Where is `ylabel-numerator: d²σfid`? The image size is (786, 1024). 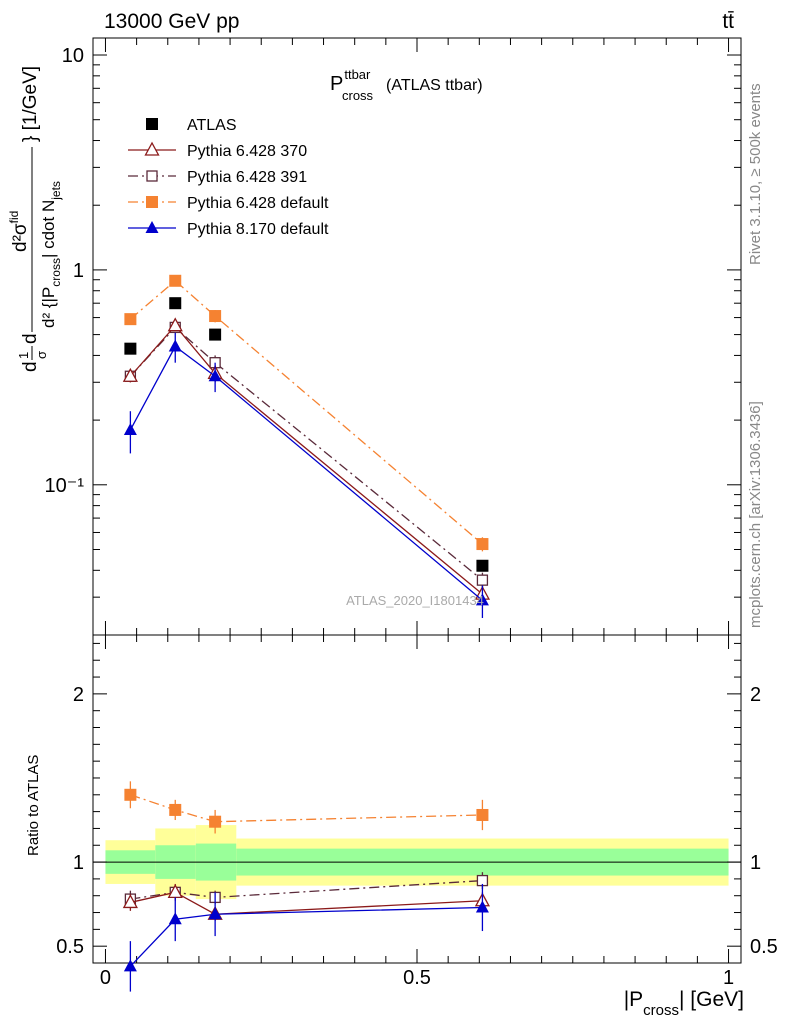
ylabel-numerator: d²σfid is located at coordinates (19, 231).